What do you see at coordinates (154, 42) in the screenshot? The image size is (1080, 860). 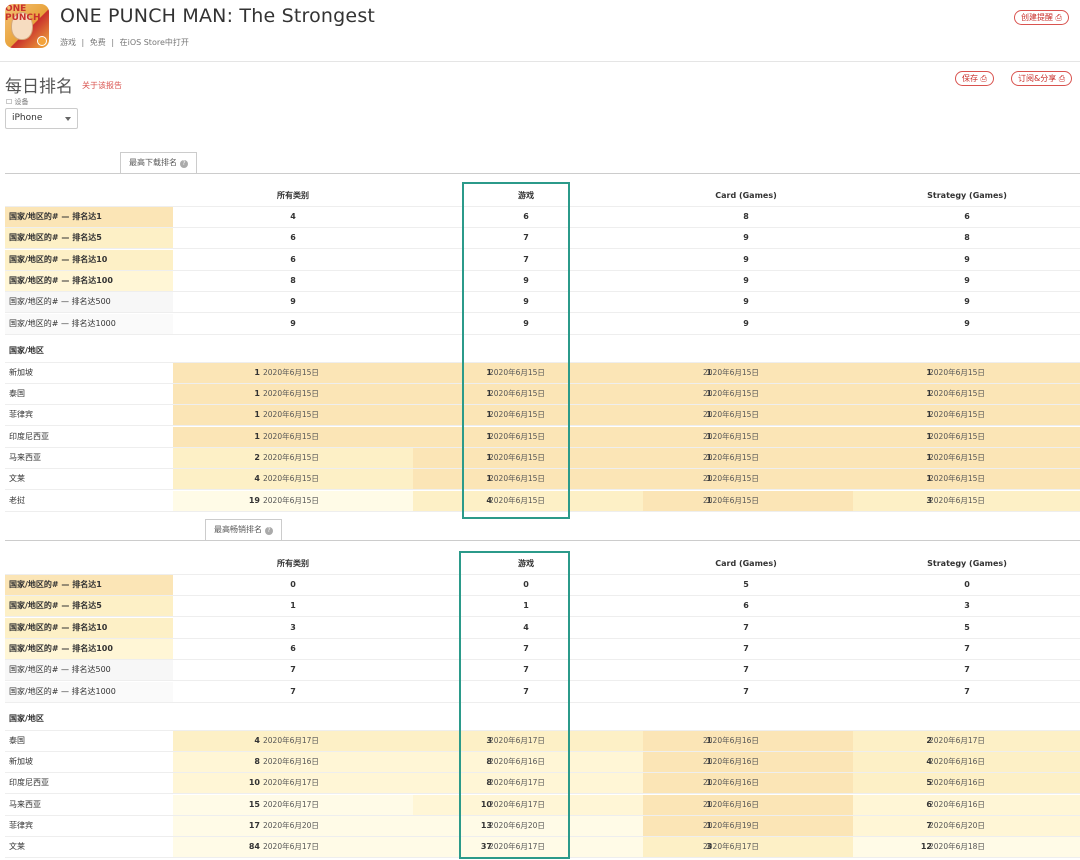 I see `open-in-store-link: 在iOS Store中打开` at bounding box center [154, 42].